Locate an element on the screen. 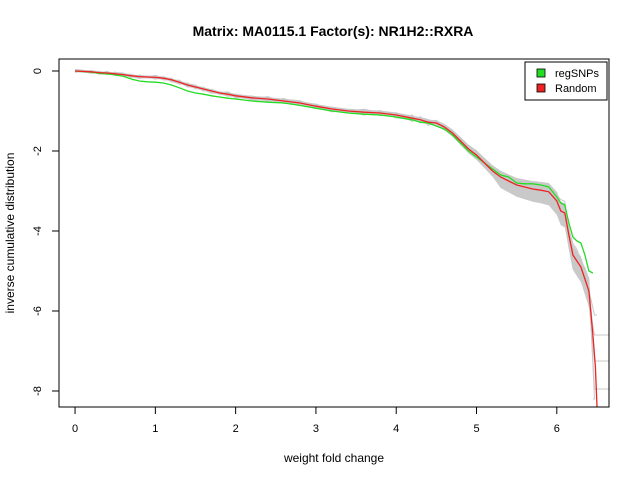  y-tick-label: 0 is located at coordinates (38, 71).